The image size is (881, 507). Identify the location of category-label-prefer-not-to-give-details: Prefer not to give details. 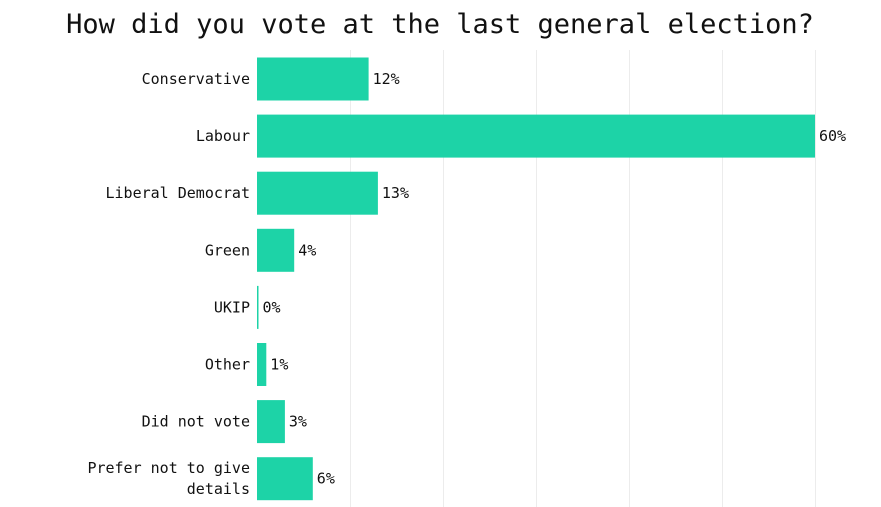
(168, 478).